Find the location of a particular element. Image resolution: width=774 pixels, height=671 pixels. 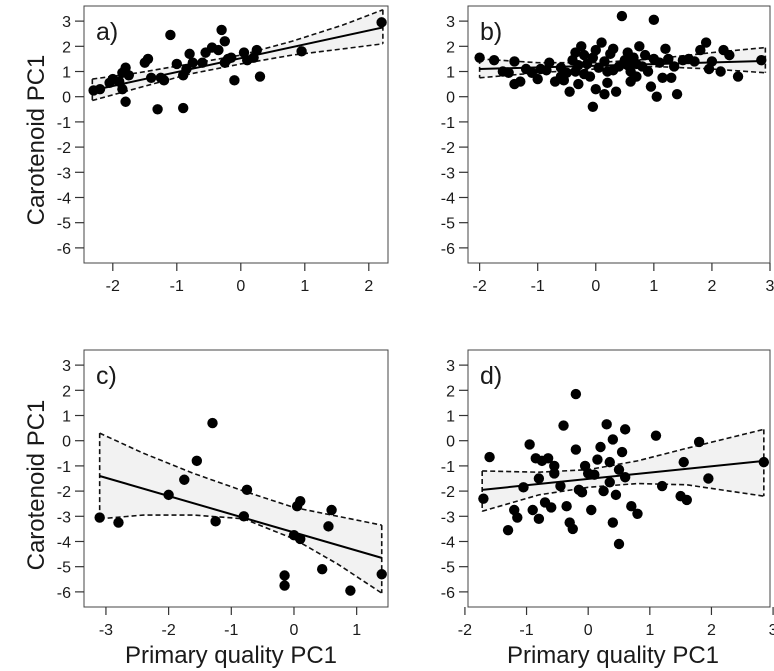

panel-a-y-tick-label: 0 is located at coordinates (66, 98).